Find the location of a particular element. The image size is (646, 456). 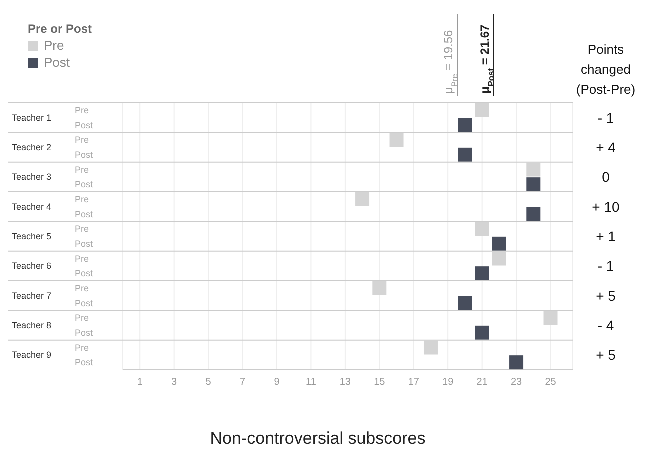

x-tick-label: 11 is located at coordinates (311, 382).